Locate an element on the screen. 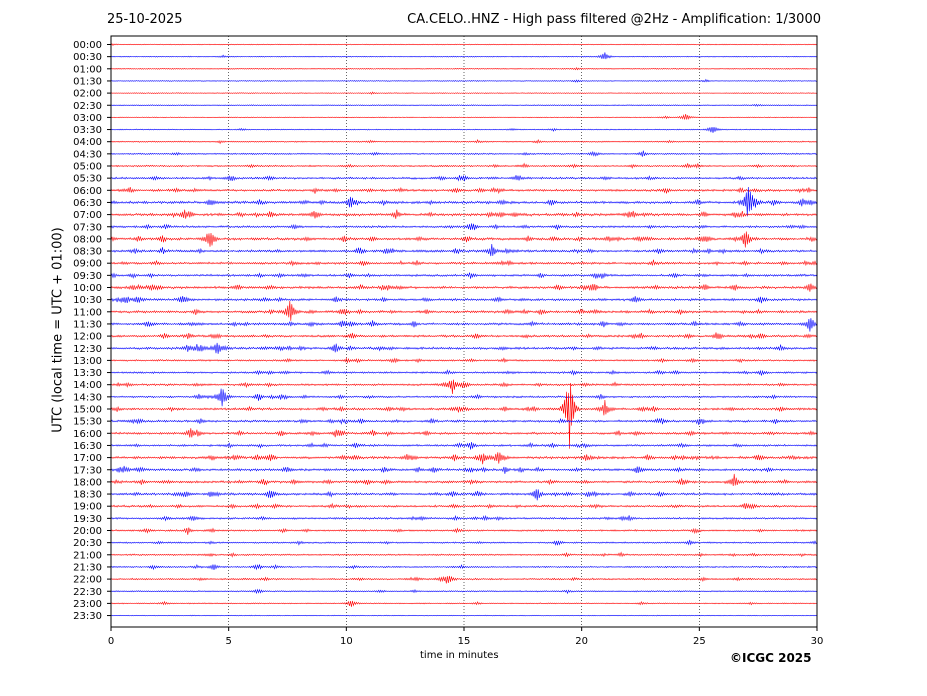  x-tick-label: 15 is located at coordinates (464, 641).